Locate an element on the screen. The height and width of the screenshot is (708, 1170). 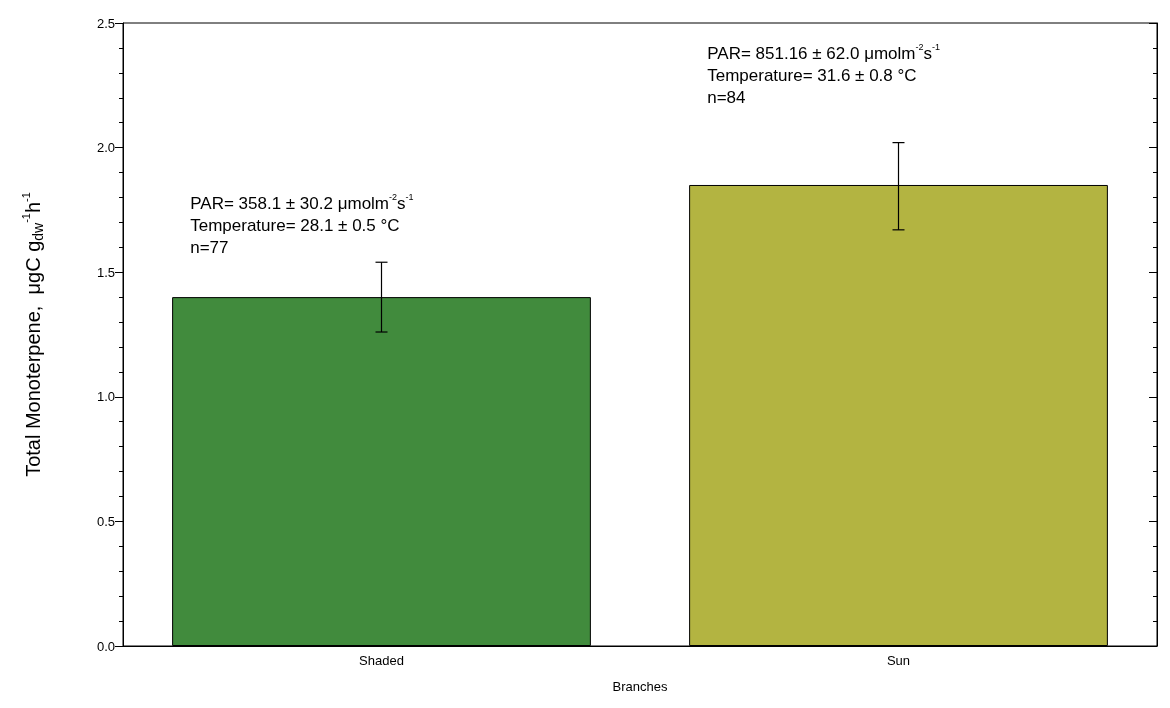
y-tick-label: 2.0 is located at coordinates (105, 148).